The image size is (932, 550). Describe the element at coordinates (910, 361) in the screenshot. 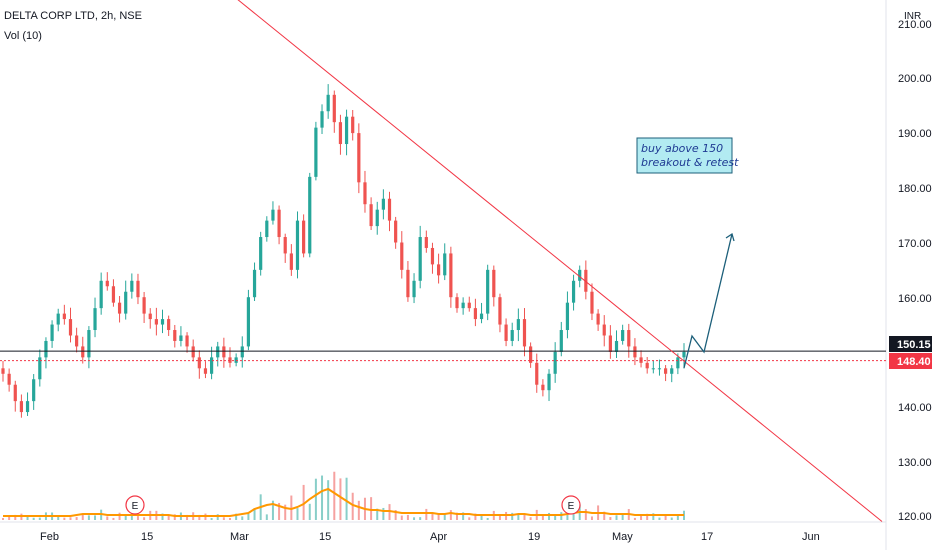

I see `last-price-tag: 148.40` at that location.